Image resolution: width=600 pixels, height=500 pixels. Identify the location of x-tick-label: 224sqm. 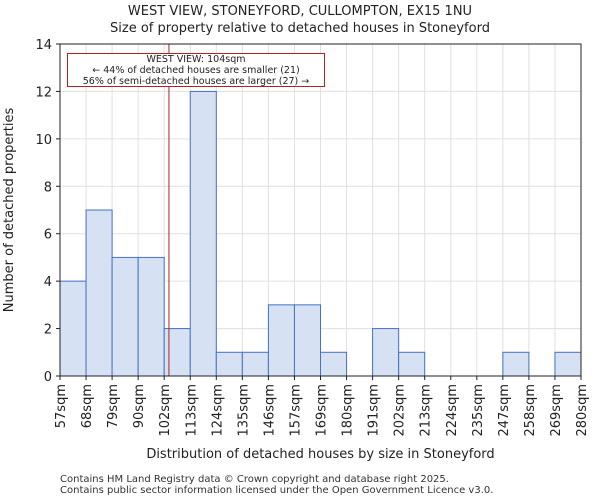
(452, 410).